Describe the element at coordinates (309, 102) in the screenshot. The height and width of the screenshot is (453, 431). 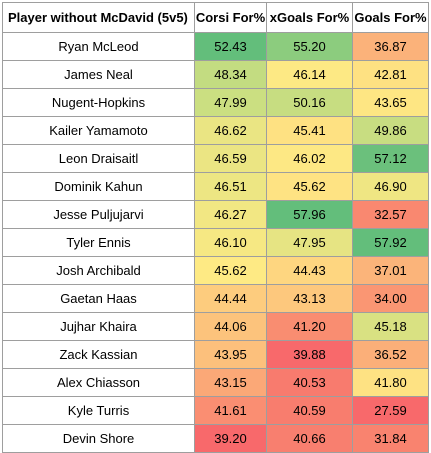
I see `xgoals-cell: 50.16` at that location.